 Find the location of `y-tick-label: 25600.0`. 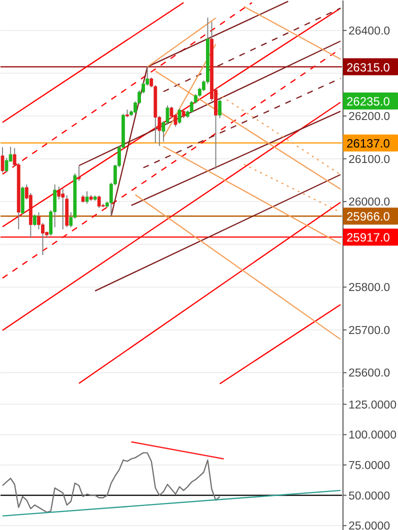

y-tick-label: 25600.0 is located at coordinates (369, 374).